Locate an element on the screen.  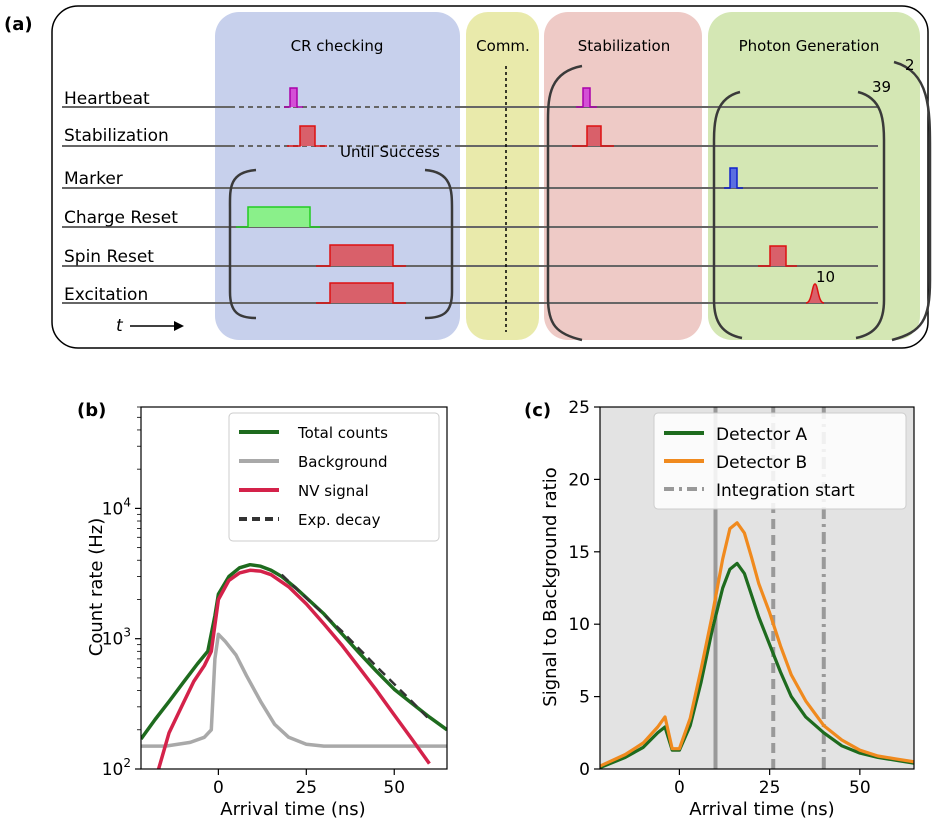
cr-checking-region is located at coordinates (337, 176).